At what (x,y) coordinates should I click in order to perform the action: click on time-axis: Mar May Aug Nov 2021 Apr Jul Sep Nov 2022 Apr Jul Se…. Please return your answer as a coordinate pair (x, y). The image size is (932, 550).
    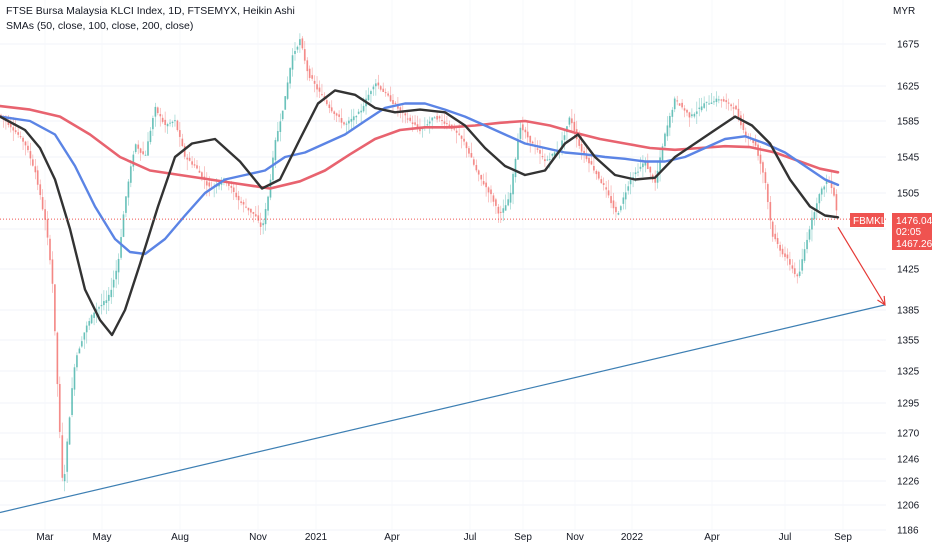
    Looking at the image, I should click on (444, 537).